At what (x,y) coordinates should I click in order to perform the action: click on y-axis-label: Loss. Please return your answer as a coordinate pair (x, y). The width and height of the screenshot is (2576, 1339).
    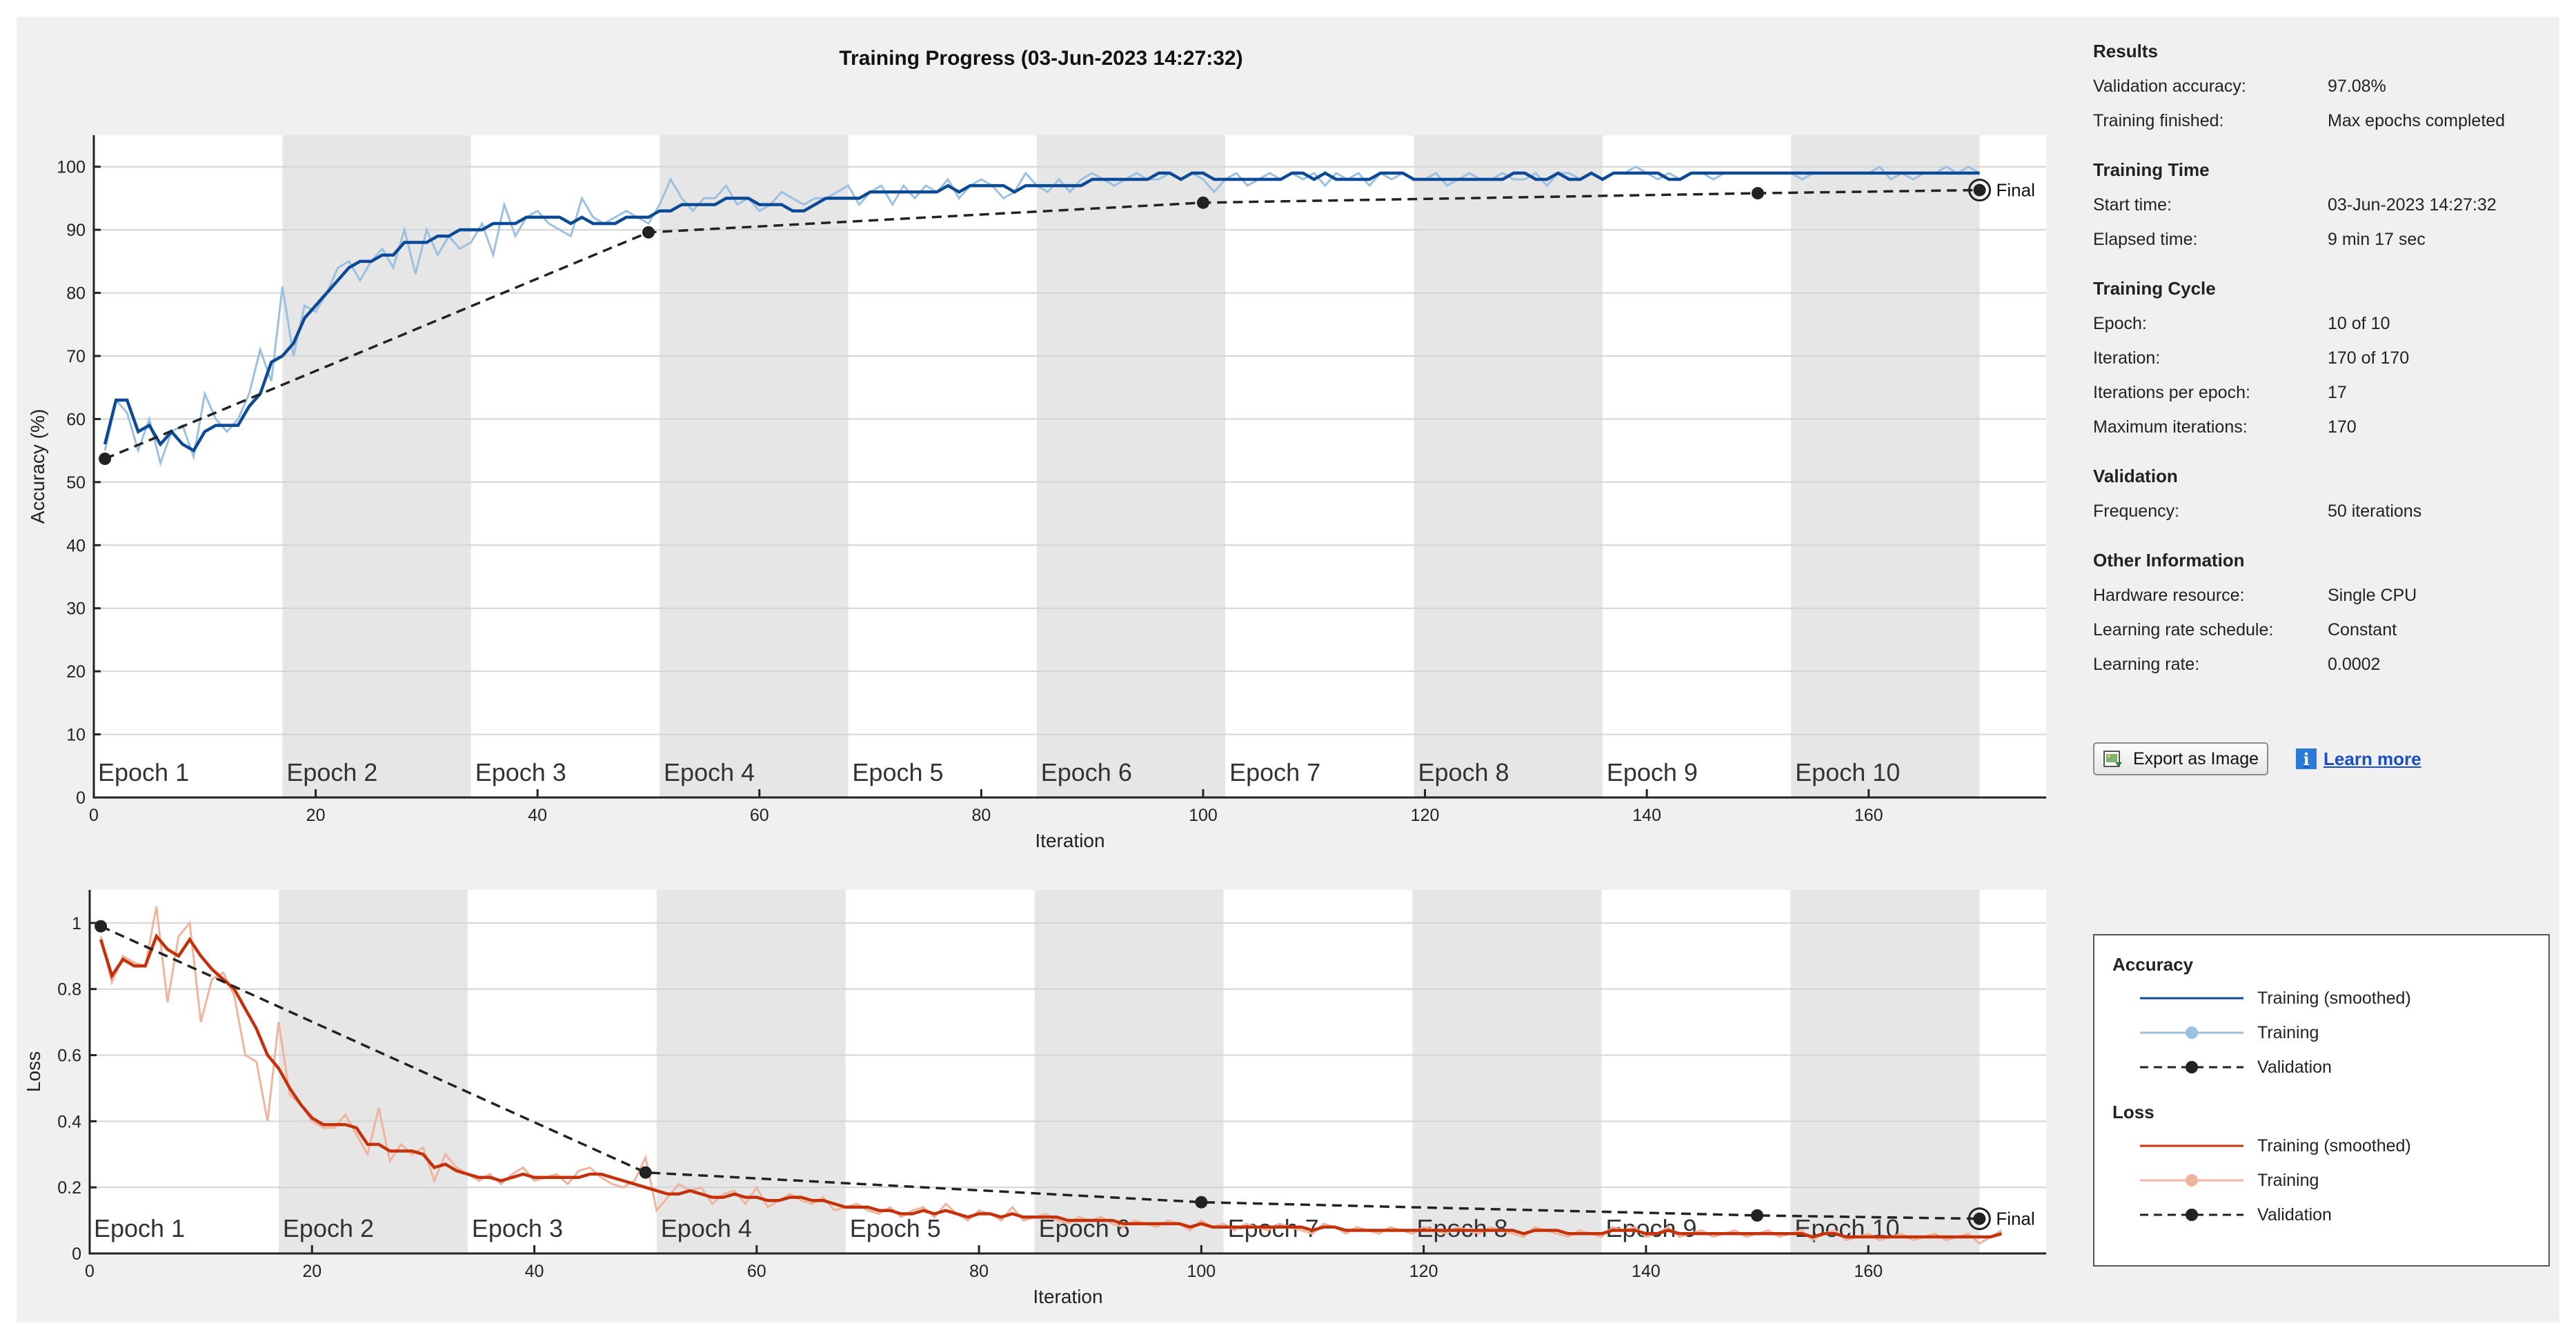
    Looking at the image, I should click on (33, 1072).